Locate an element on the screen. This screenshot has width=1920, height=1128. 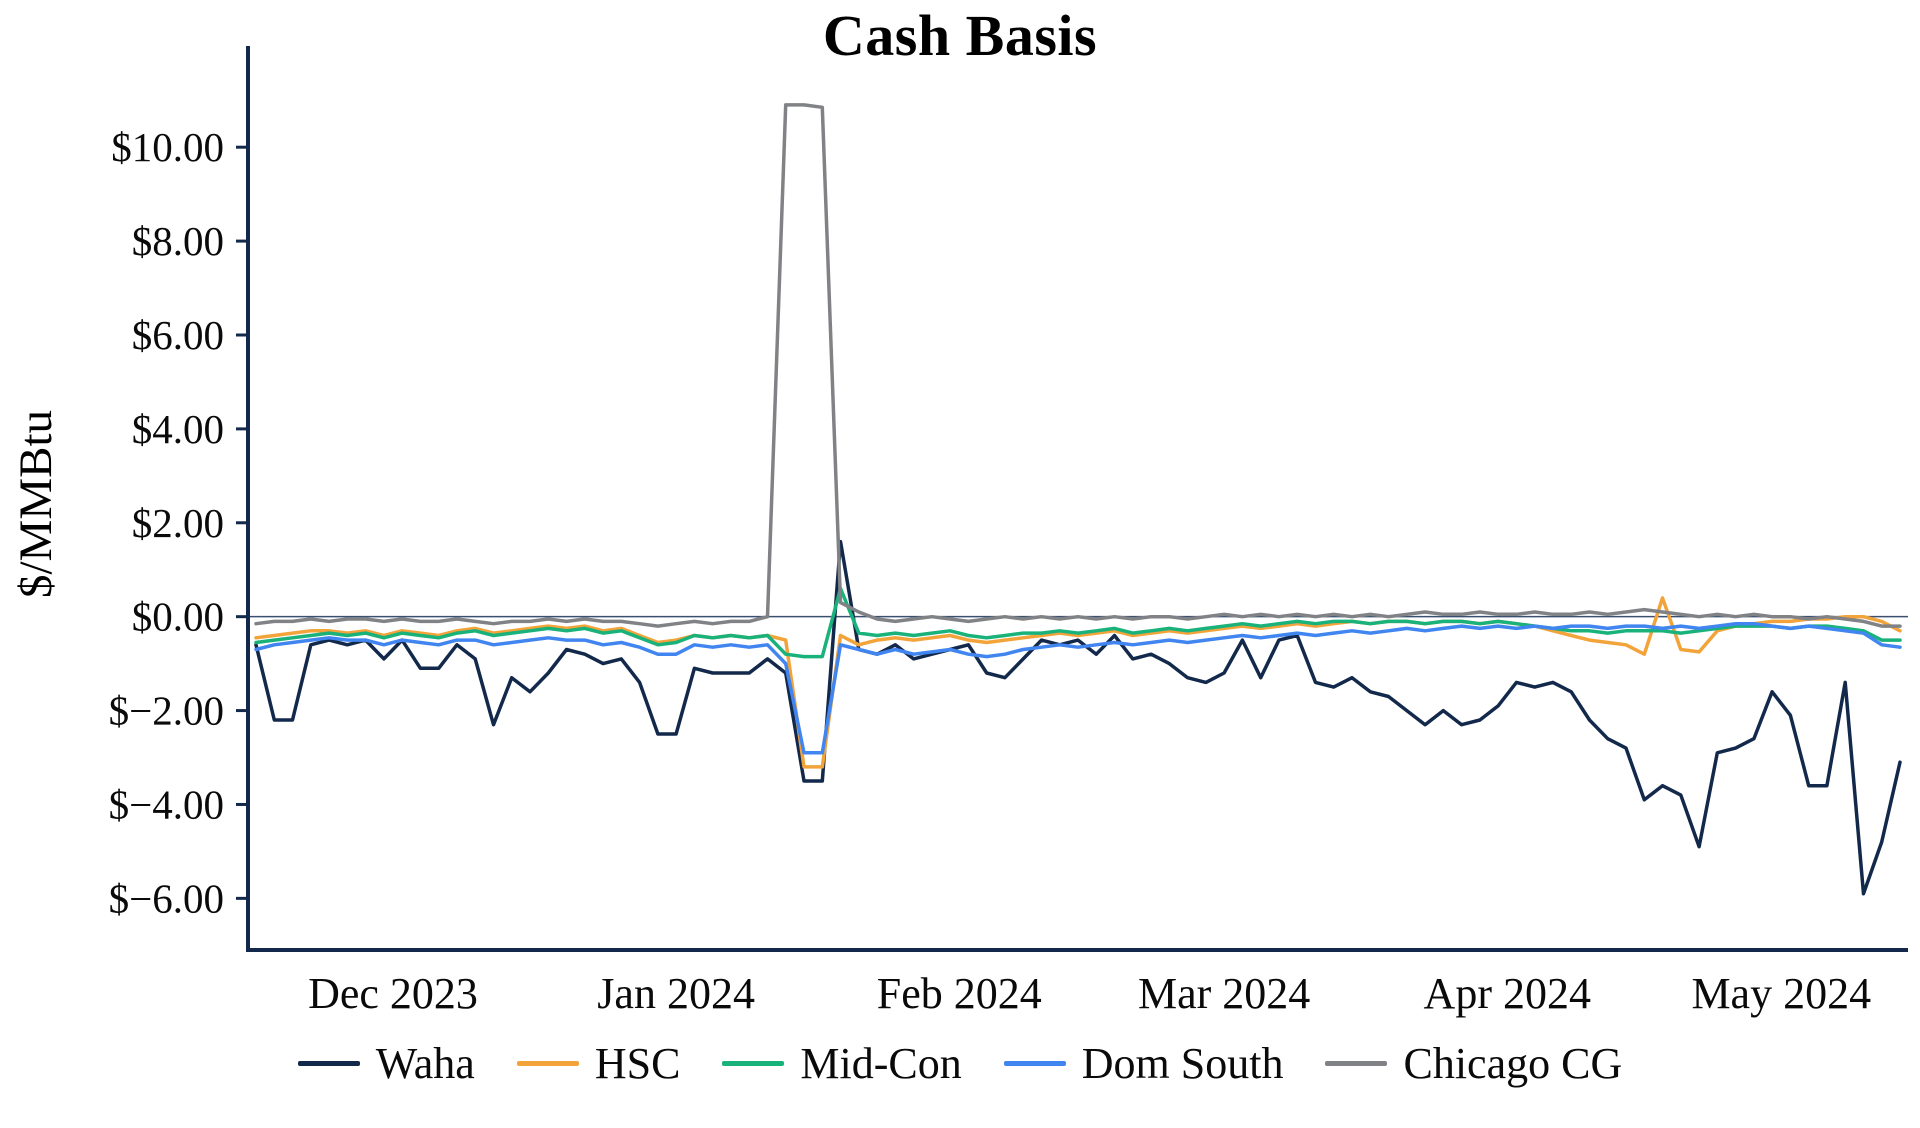
y-tick-label: $−6.00 is located at coordinates (166, 898).